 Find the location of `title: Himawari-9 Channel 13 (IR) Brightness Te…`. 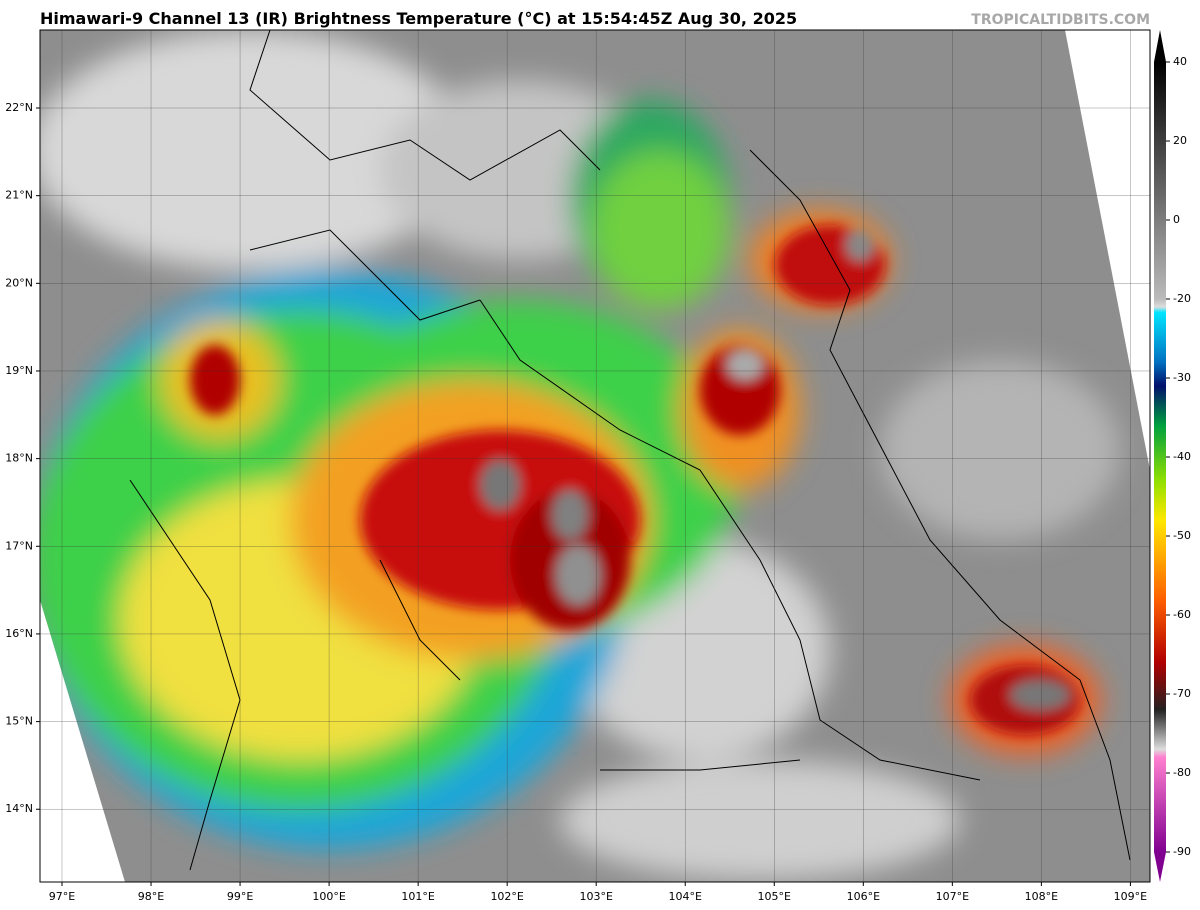

title: Himawari-9 Channel 13 (IR) Brightness Te… is located at coordinates (418, 18).